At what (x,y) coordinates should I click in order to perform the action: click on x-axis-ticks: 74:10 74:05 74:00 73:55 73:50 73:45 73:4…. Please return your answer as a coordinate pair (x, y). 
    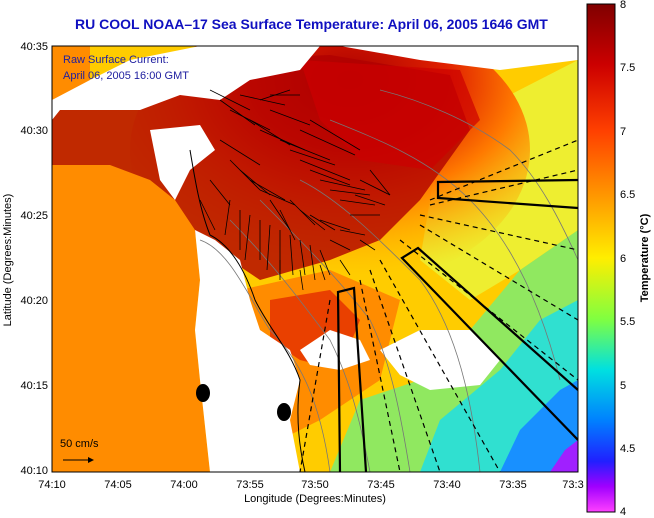
    Looking at the image, I should click on (310, 485).